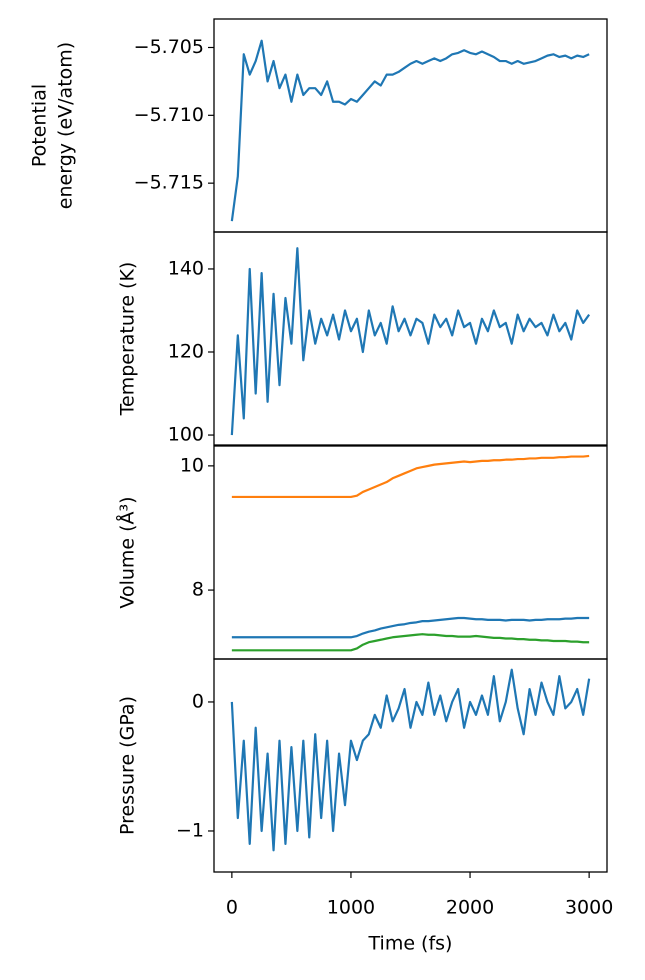  I want to click on y-axis-label: energy (eV/atom), so click(66, 125).